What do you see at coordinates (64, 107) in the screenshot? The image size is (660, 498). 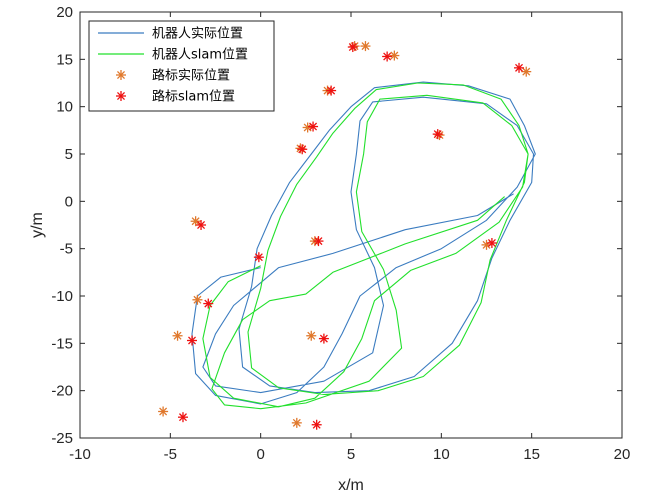 I see `y-tick-label-7: 10` at bounding box center [64, 107].